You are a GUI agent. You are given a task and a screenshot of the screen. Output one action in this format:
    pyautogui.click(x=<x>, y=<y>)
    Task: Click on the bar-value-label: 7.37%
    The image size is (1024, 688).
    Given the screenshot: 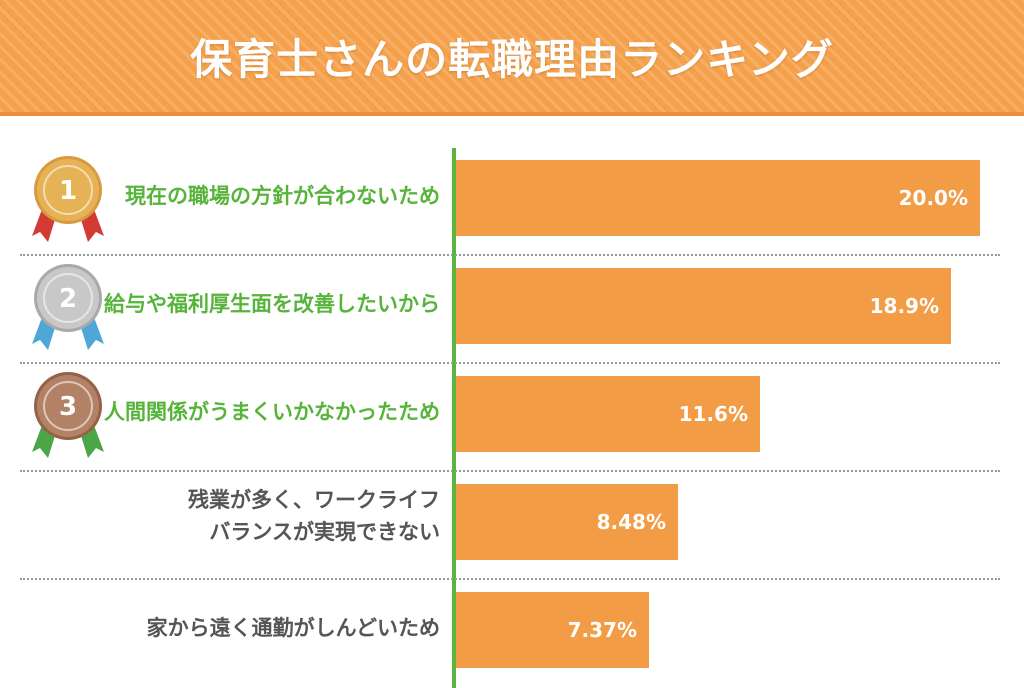 What is the action you would take?
    pyautogui.click(x=602, y=630)
    